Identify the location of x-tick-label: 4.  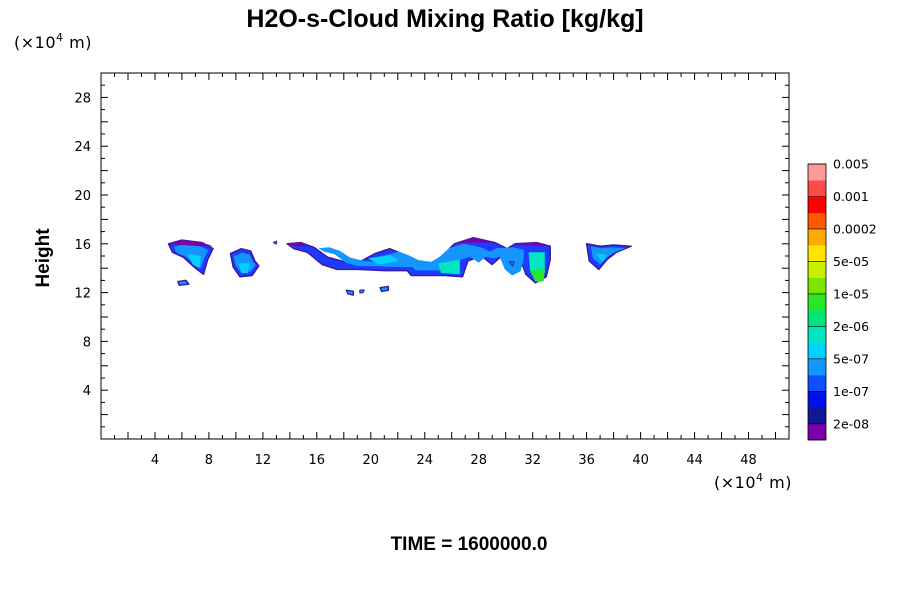
(155, 460).